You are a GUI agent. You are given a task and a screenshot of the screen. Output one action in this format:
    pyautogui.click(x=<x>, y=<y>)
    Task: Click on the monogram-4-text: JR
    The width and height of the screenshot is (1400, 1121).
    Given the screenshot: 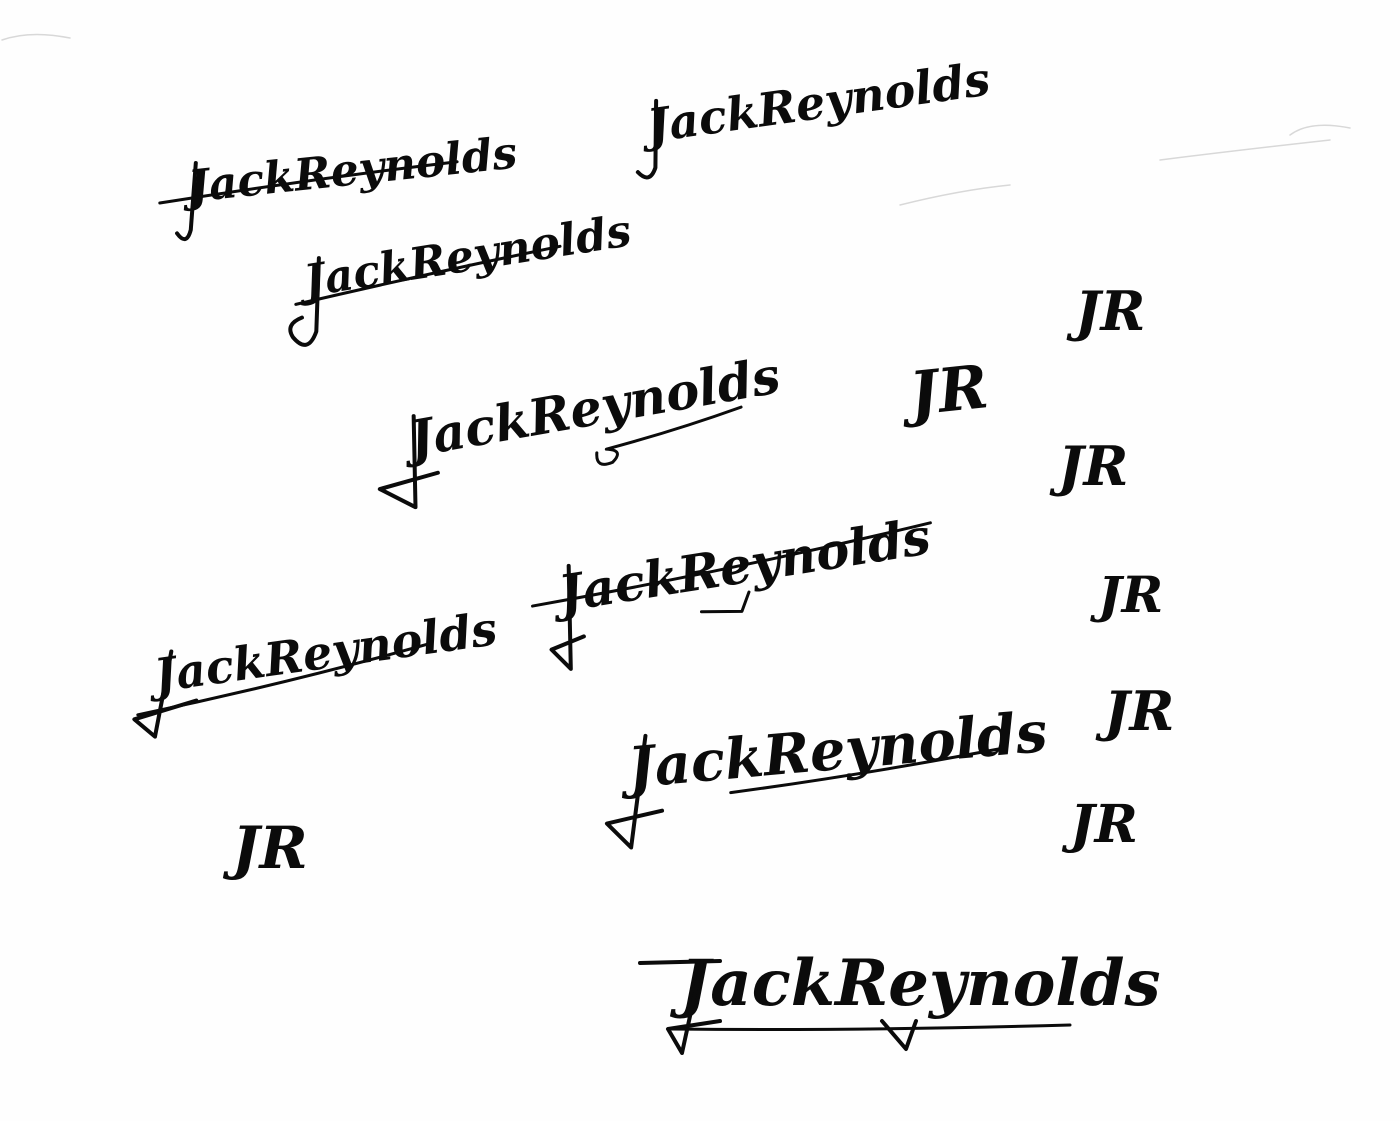 What is the action you would take?
    pyautogui.click(x=1126, y=594)
    